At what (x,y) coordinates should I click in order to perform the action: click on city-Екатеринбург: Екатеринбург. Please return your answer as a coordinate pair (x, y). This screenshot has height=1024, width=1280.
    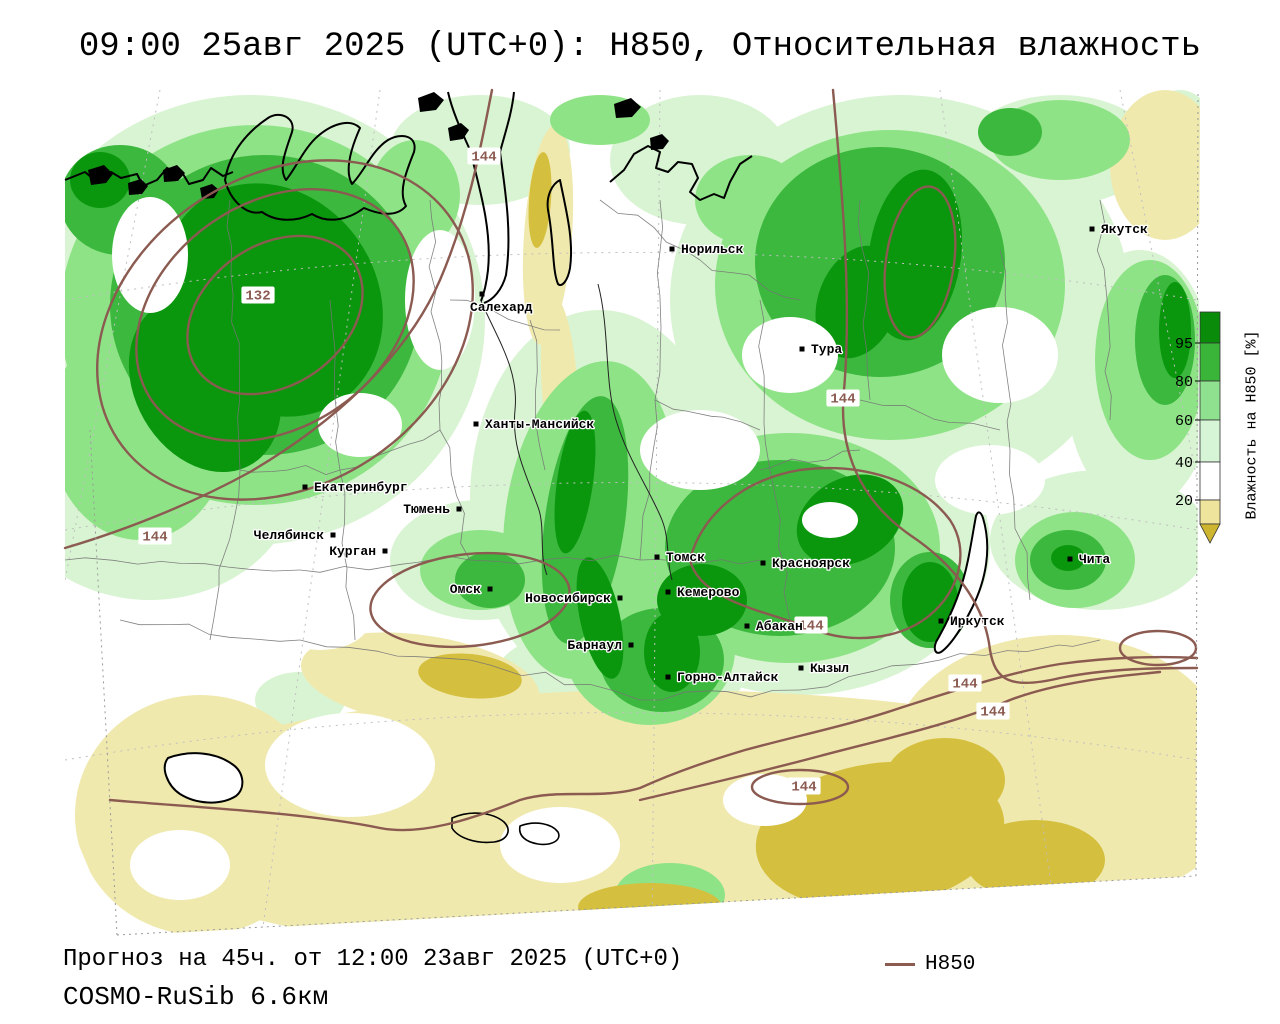
    Looking at the image, I should click on (355, 487).